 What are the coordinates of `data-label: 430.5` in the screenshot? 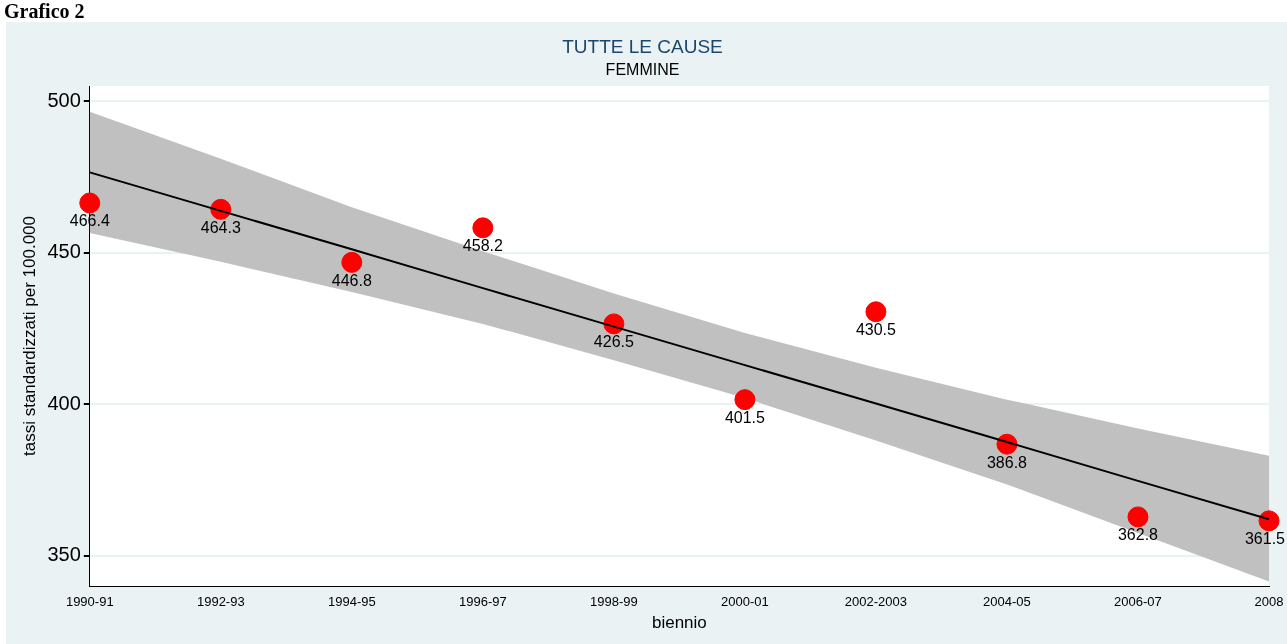 It's located at (876, 330).